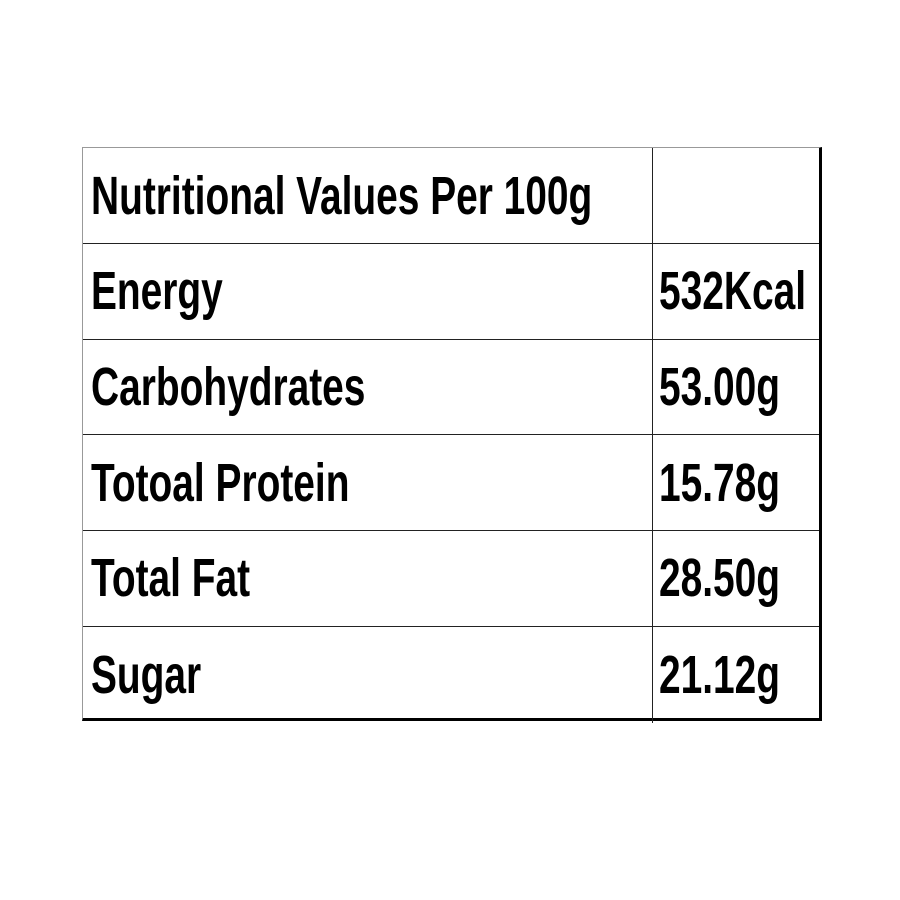 Image resolution: width=900 pixels, height=900 pixels. I want to click on nutrient-name: Energy, so click(157, 291).